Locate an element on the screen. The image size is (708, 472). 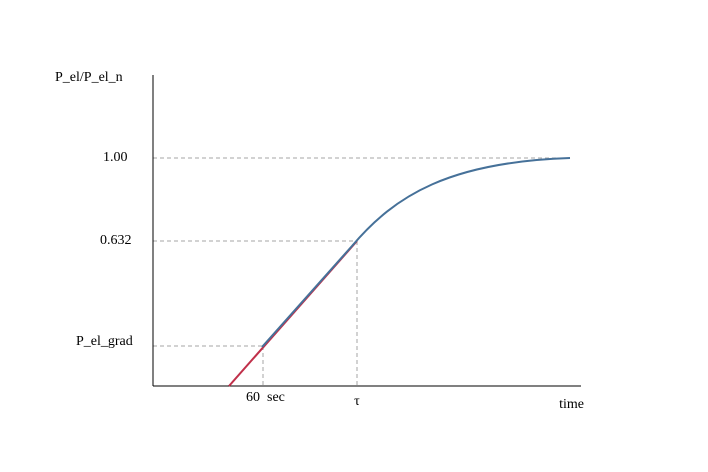
x-marker: 60 sec is located at coordinates (265, 397).